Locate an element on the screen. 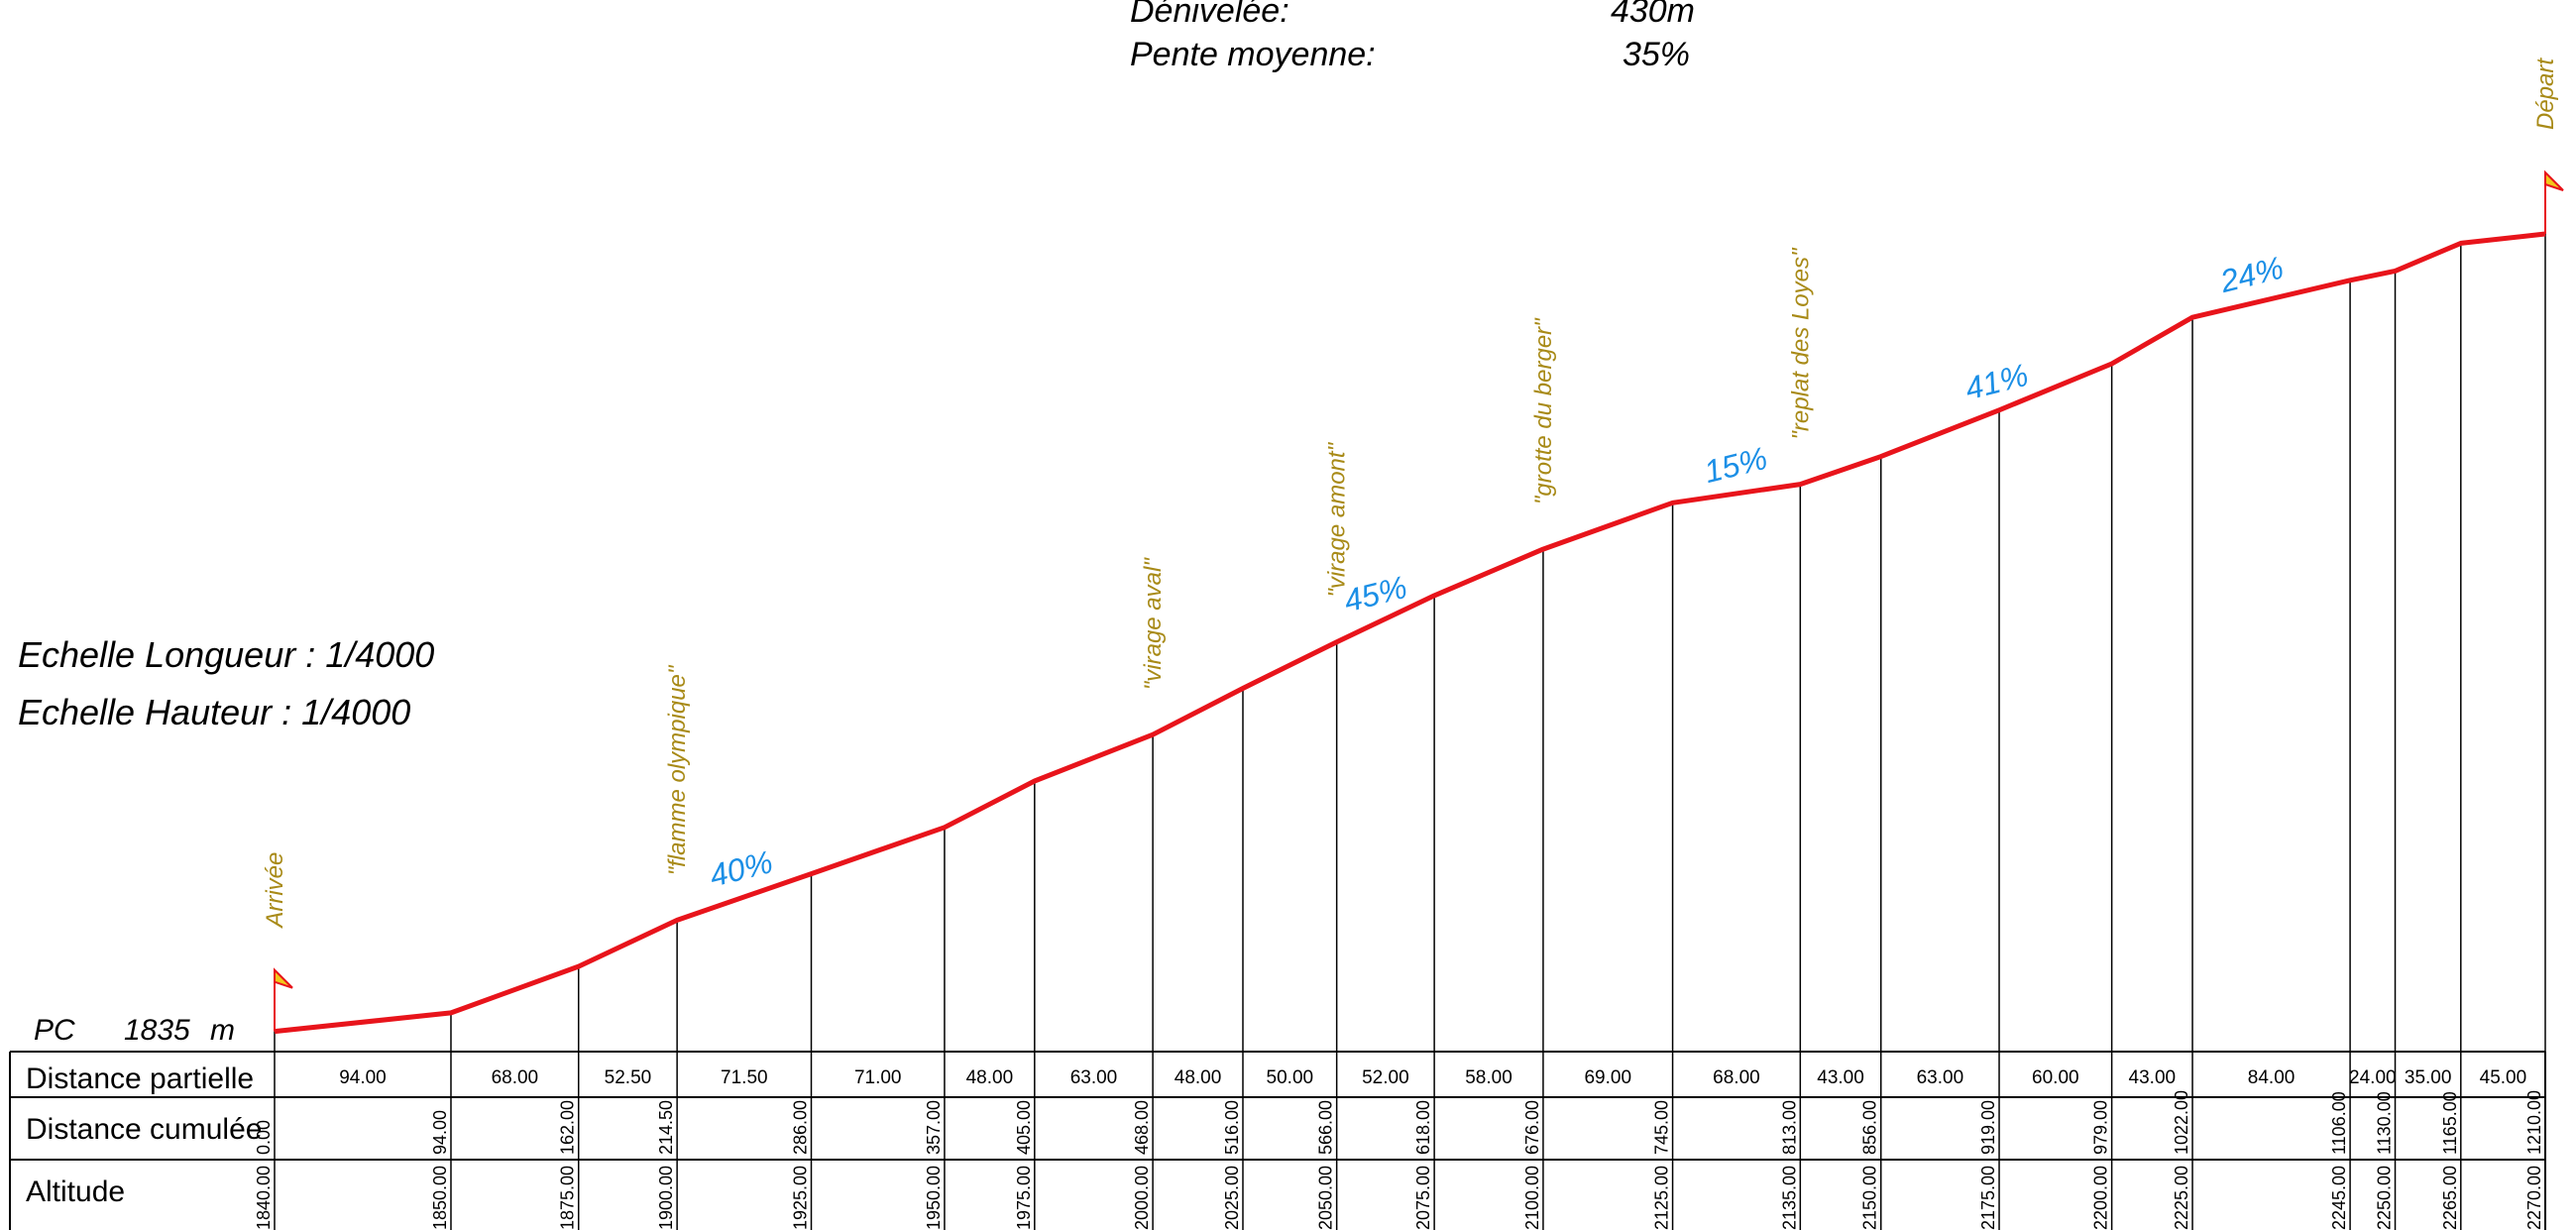 This screenshot has width=2576, height=1230. cumulative-distance-value: 516.00 is located at coordinates (1232, 1127).